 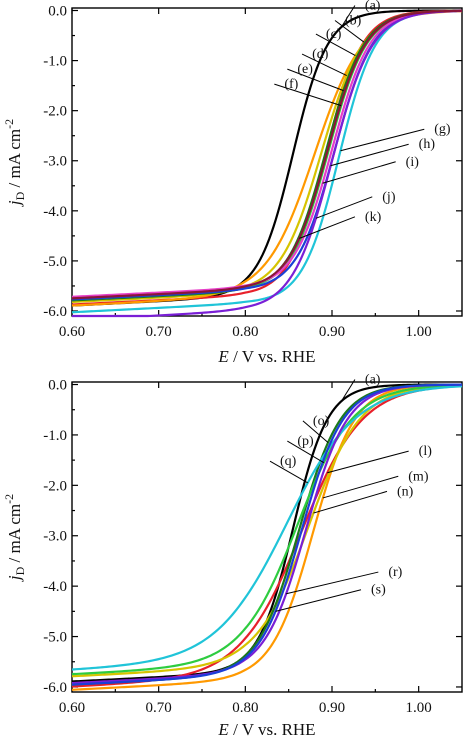 I want to click on label-leader-h, so click(x=369, y=155).